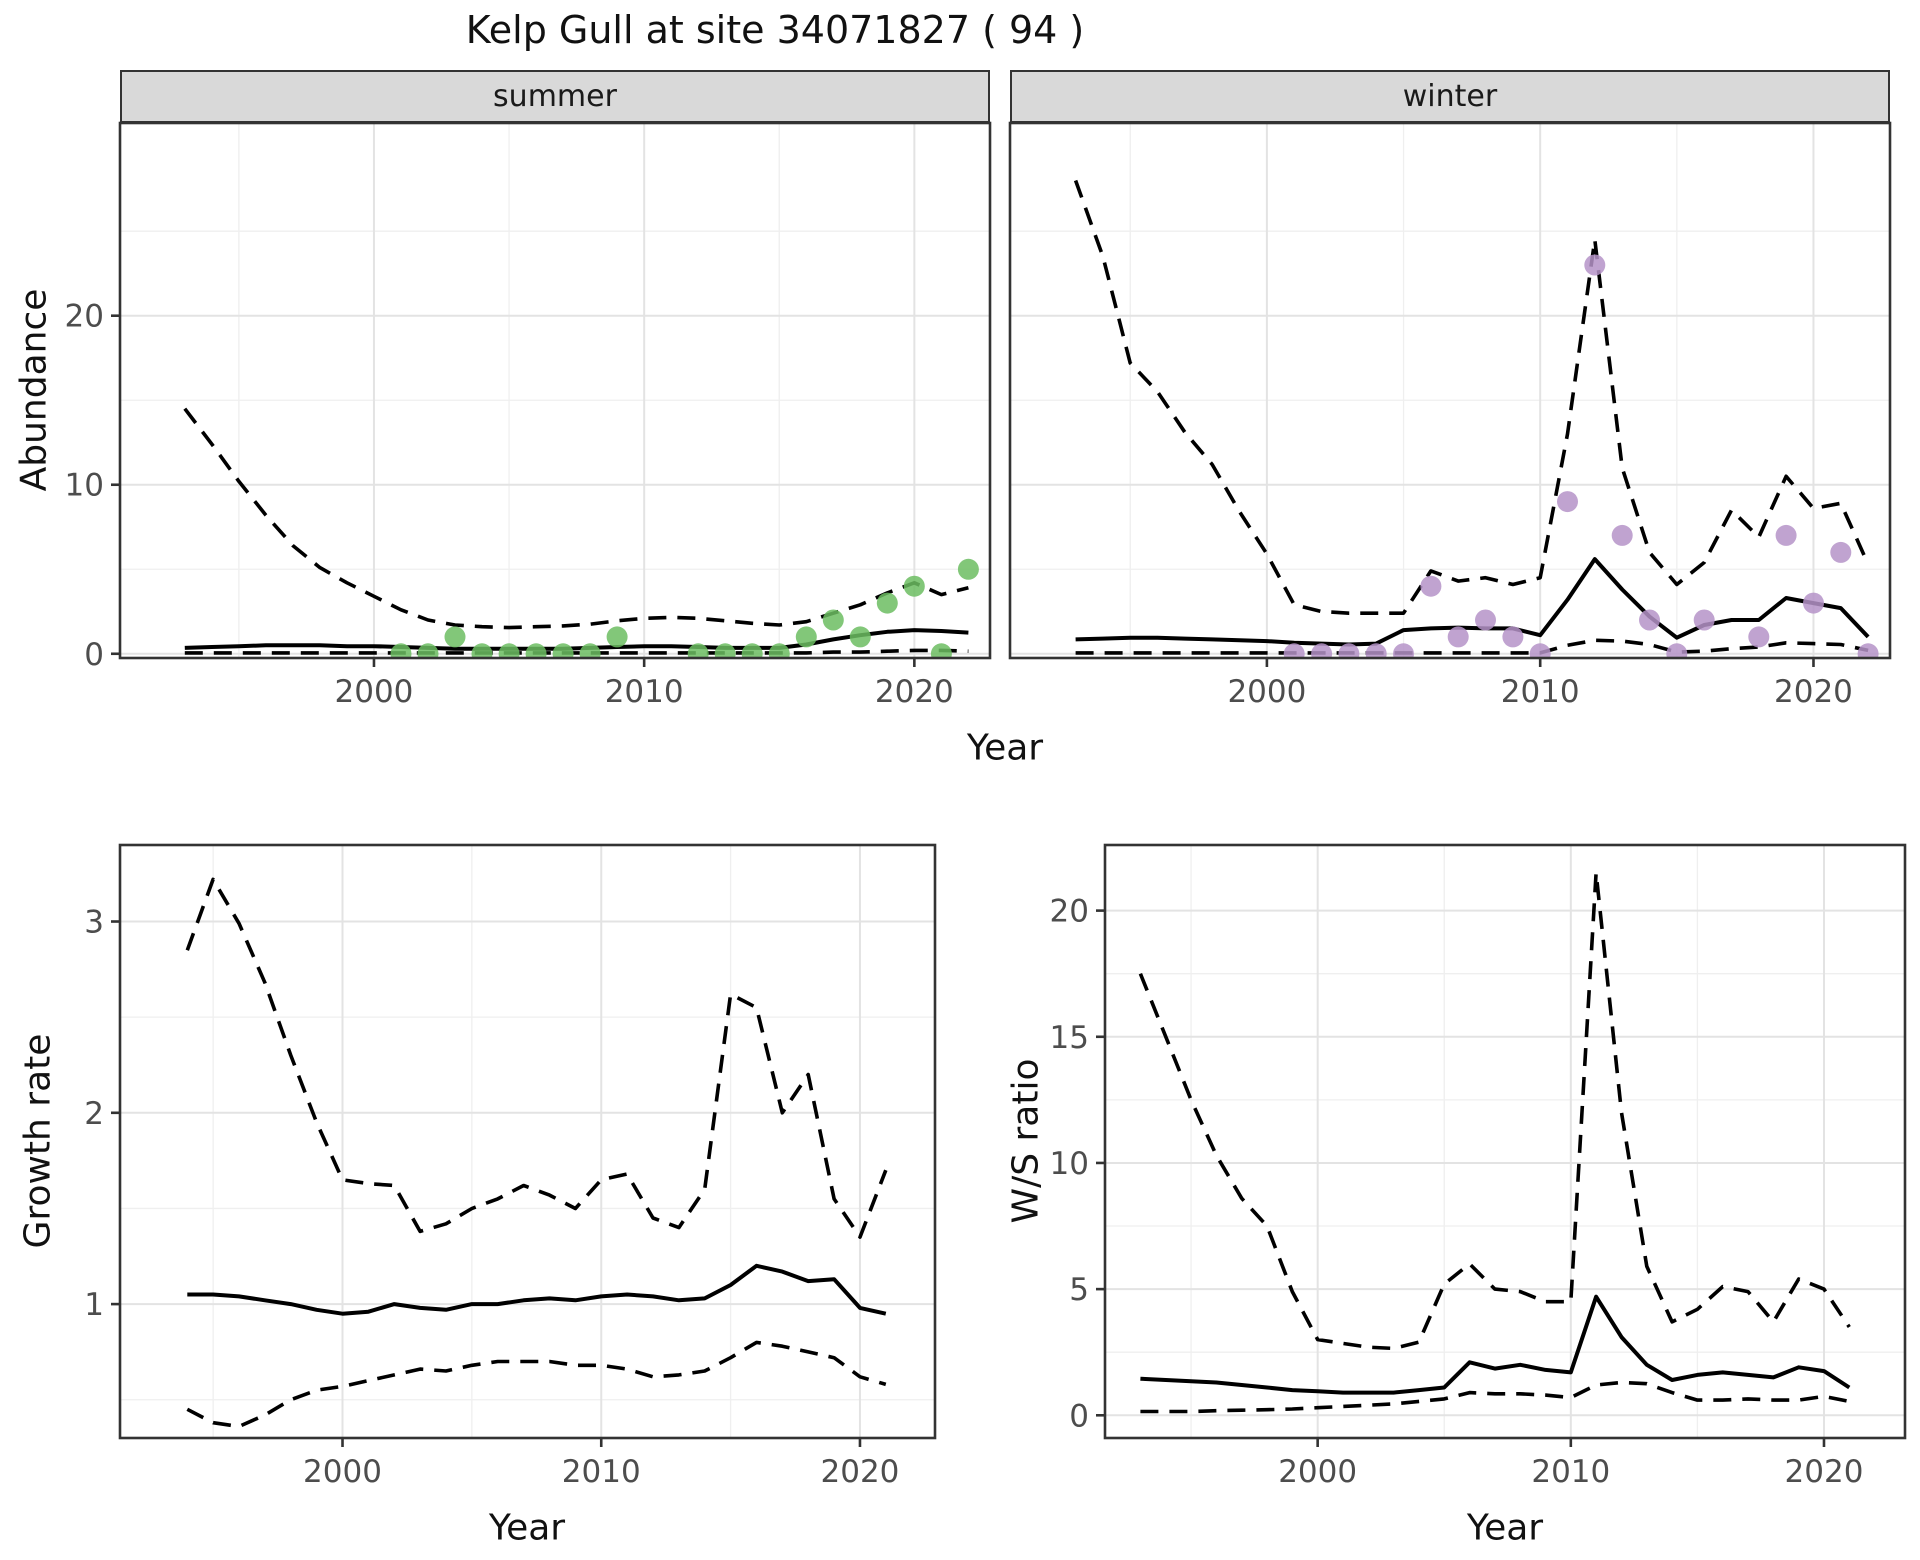  I want to click on plot-title: Kelp Gull at site 34071827 ( 94 ), so click(775, 30).